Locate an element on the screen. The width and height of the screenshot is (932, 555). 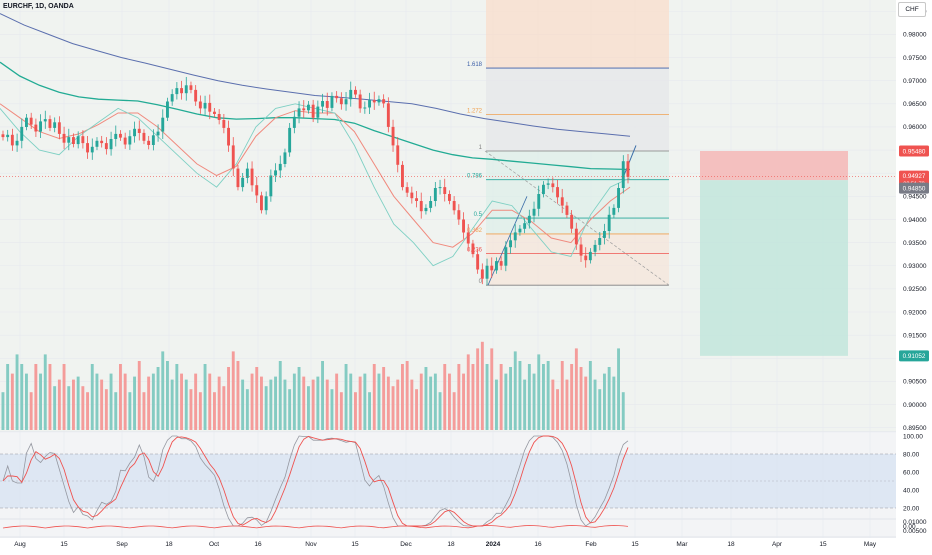
oscillator-tick-label: 100.00 is located at coordinates (913, 436).